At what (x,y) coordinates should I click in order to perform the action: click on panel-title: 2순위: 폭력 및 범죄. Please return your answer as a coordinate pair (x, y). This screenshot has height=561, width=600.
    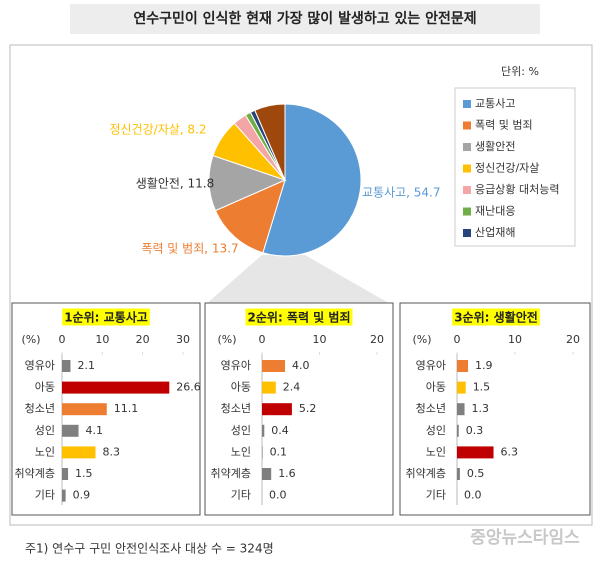
    Looking at the image, I should click on (299, 317).